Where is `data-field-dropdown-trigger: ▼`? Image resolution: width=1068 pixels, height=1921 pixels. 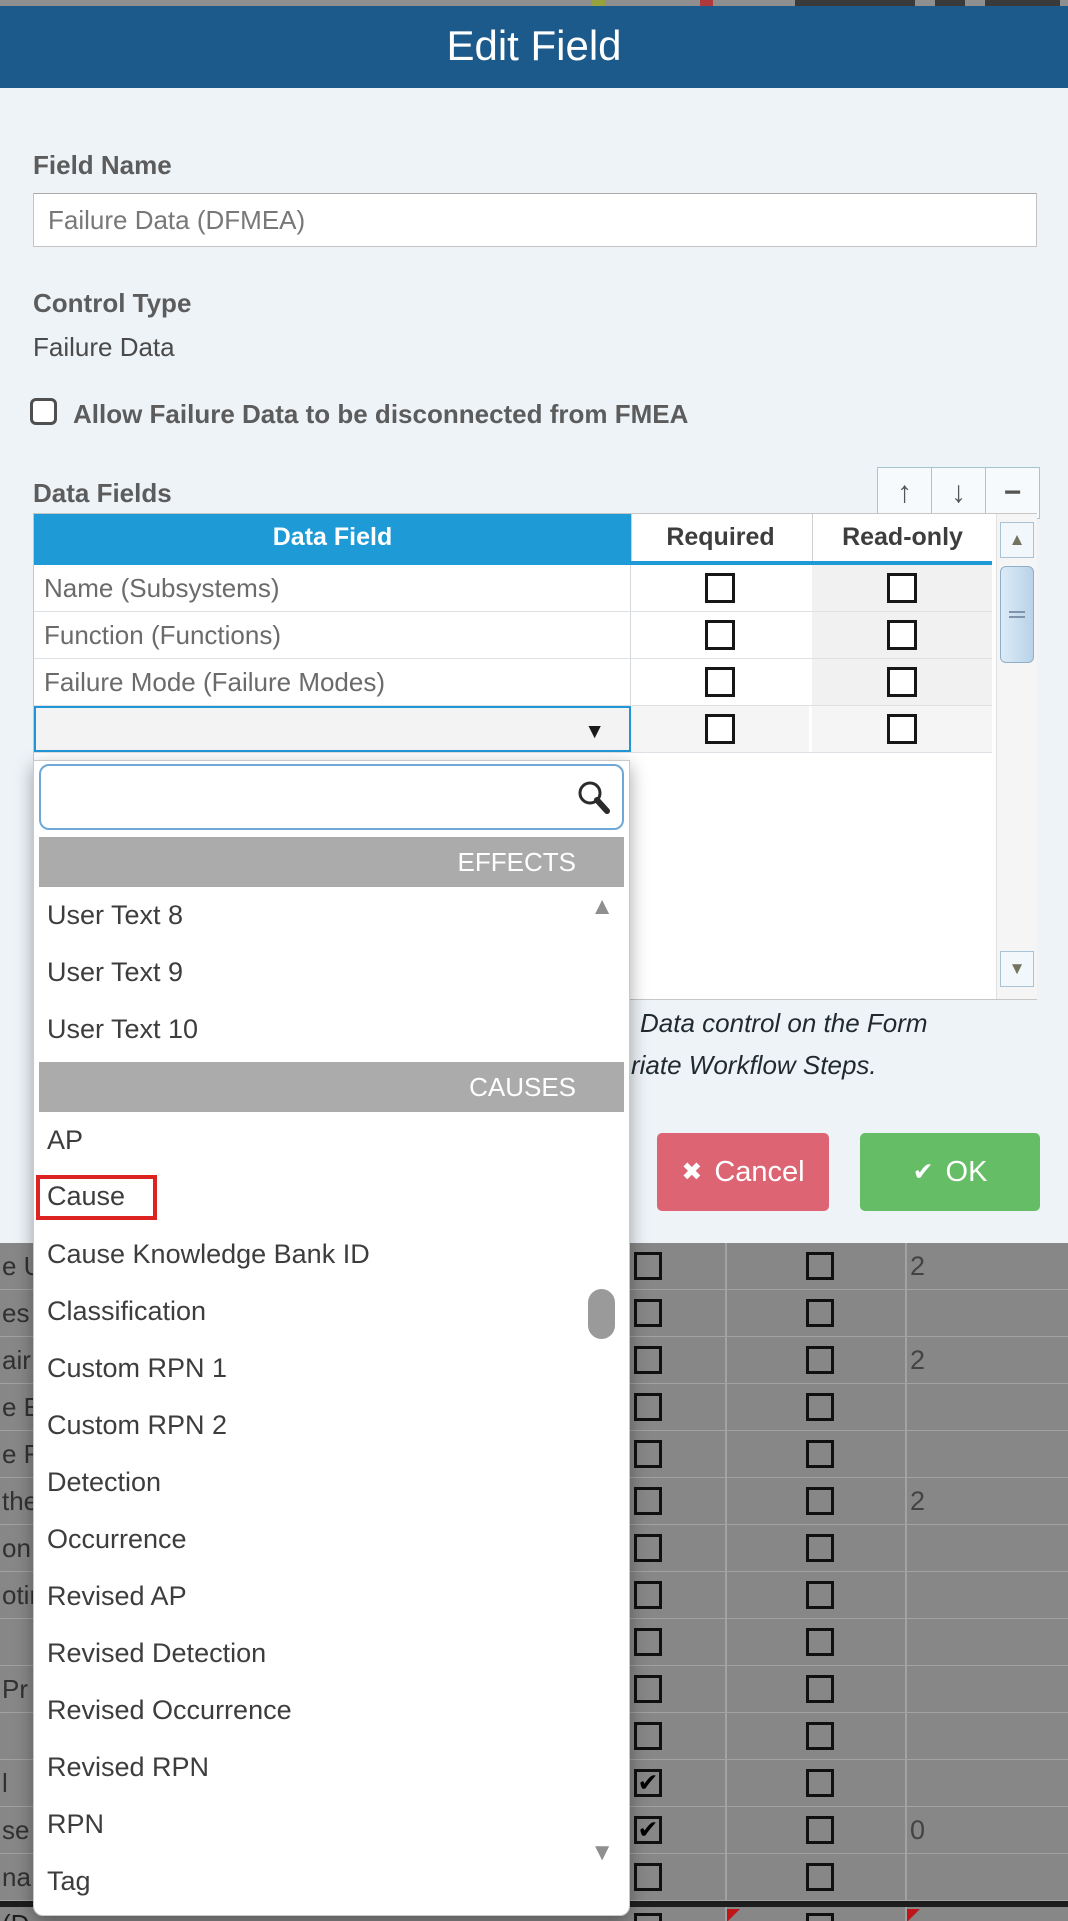 data-field-dropdown-trigger: ▼ is located at coordinates (332, 729).